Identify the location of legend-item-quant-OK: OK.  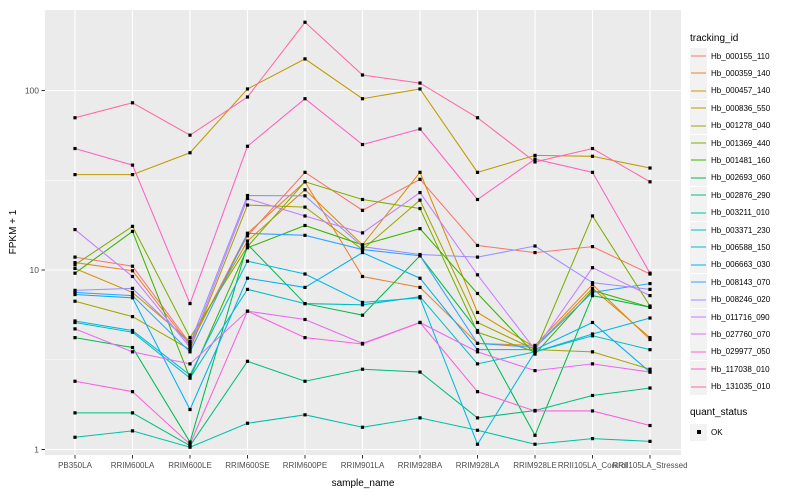
(706, 432).